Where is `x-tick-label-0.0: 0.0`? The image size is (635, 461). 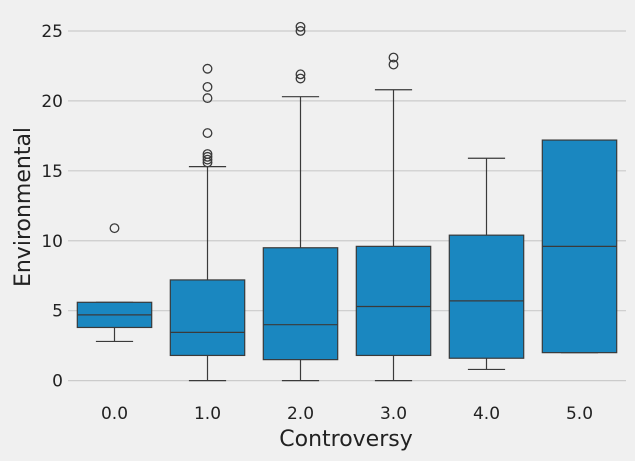
x-tick-label-0.0: 0.0 is located at coordinates (114, 414).